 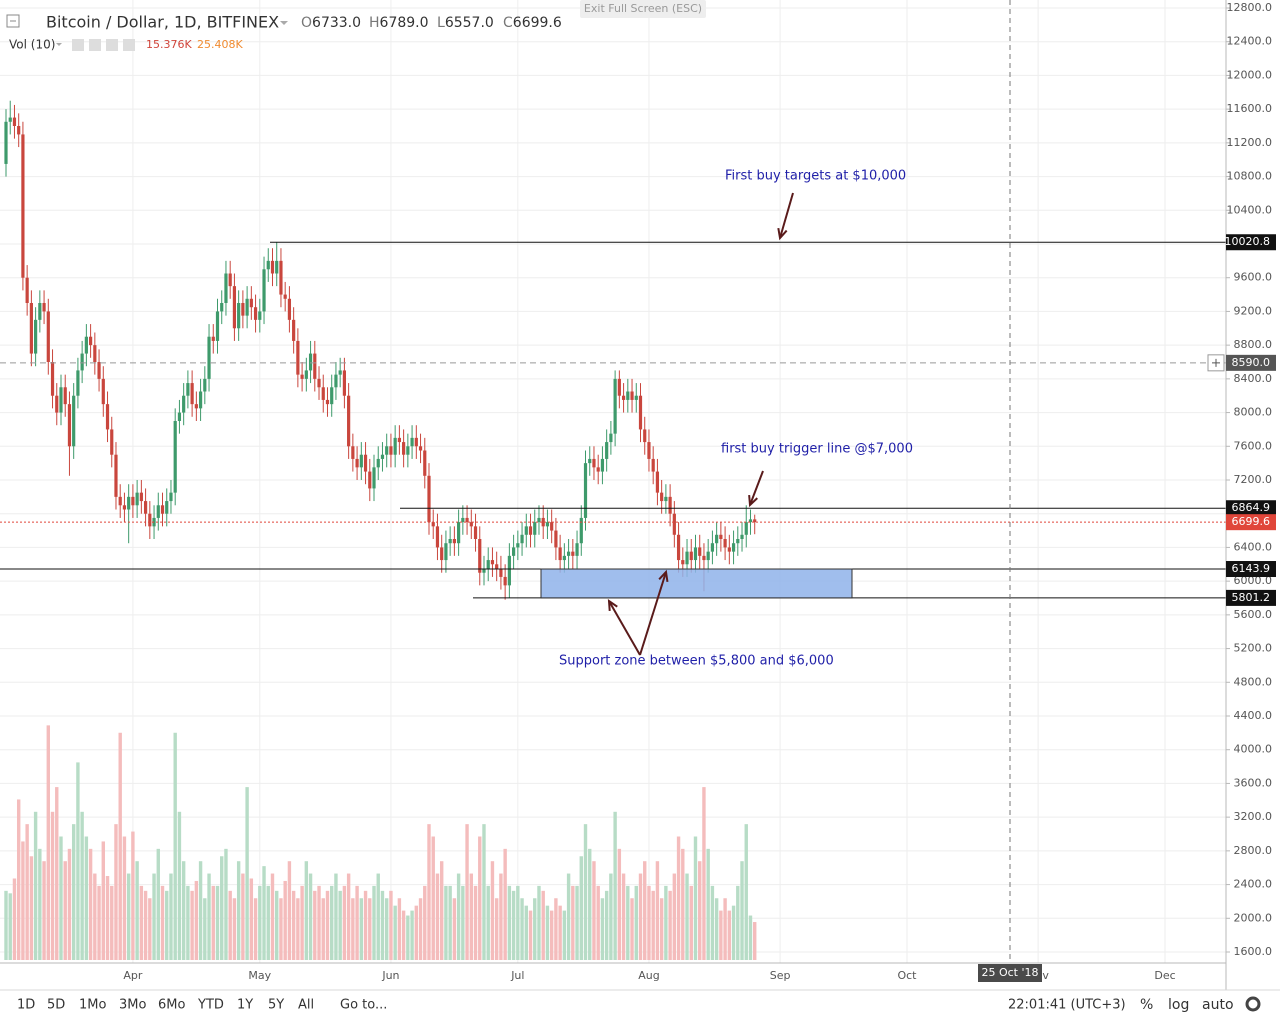 What do you see at coordinates (1250, 7) in the screenshot?
I see `y-tick-label: 12800.0` at bounding box center [1250, 7].